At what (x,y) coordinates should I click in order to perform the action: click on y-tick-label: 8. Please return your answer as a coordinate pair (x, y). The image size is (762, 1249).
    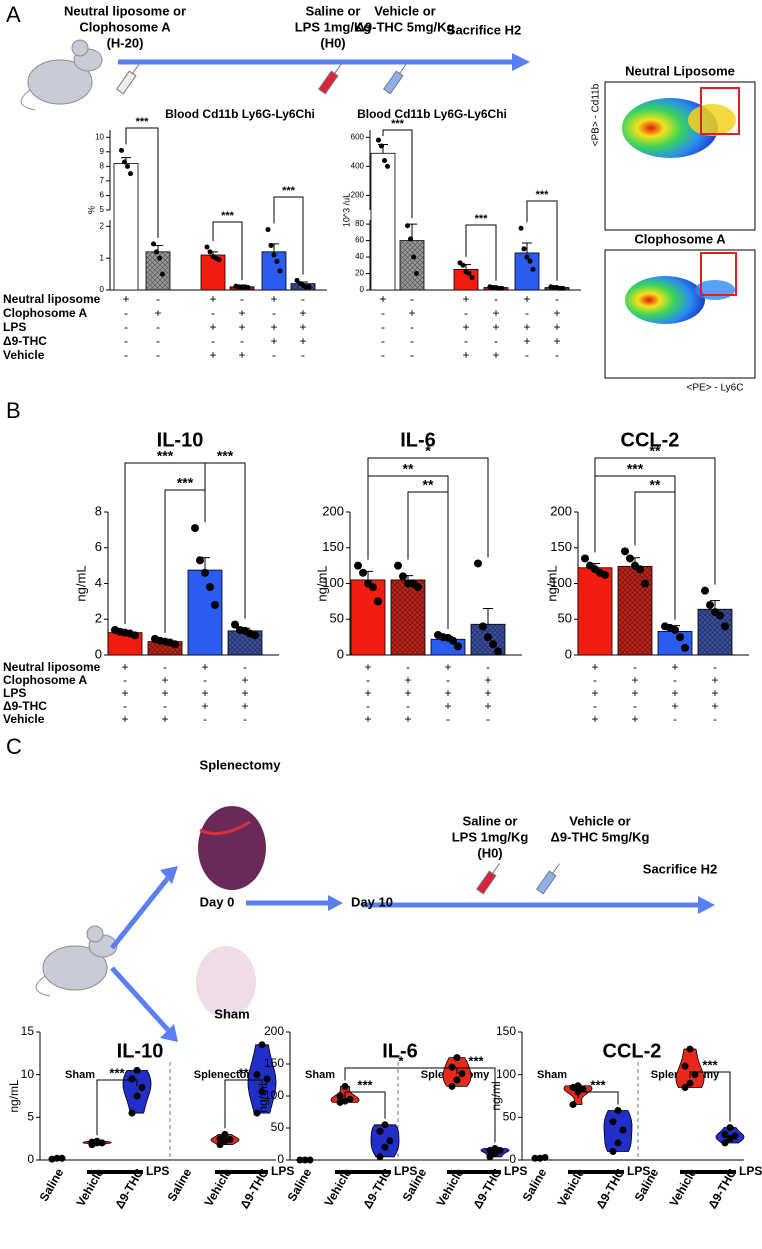
    Looking at the image, I should click on (102, 165).